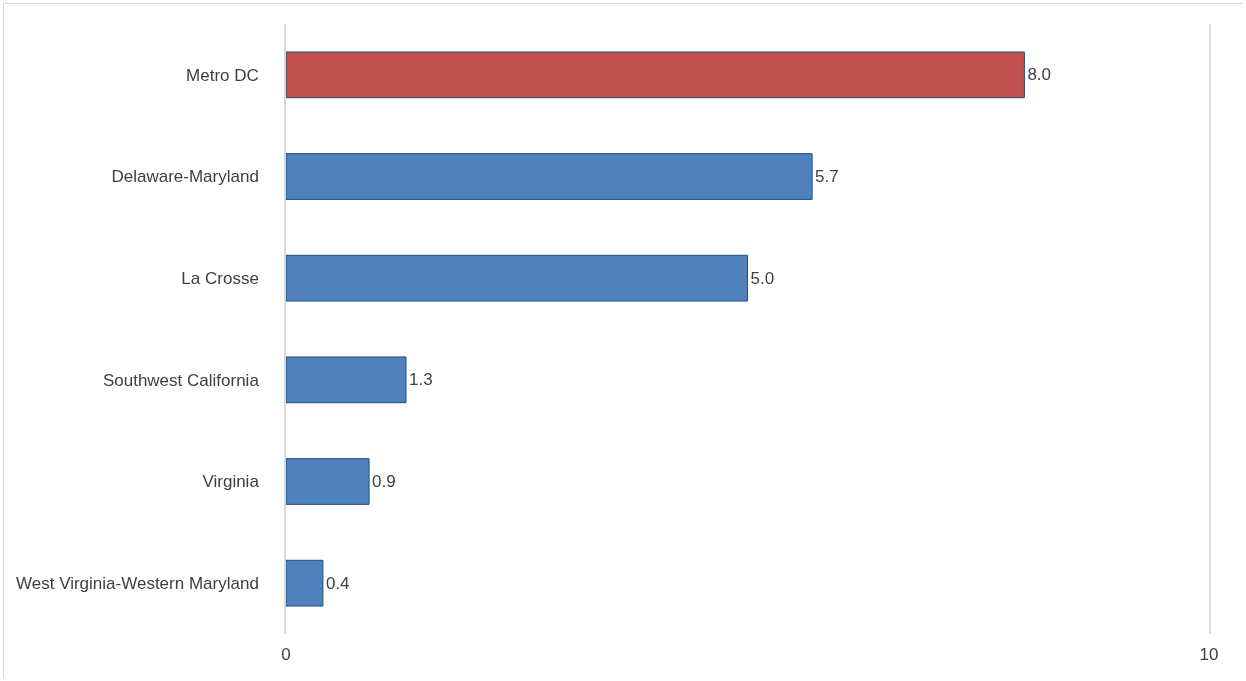  What do you see at coordinates (137, 584) in the screenshot?
I see `y-tick-label: West Virginia-Western Maryland` at bounding box center [137, 584].